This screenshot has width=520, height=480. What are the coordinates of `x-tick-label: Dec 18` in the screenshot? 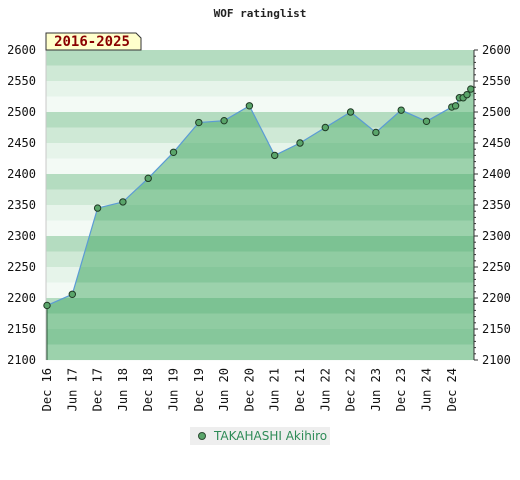 It's located at (148, 389).